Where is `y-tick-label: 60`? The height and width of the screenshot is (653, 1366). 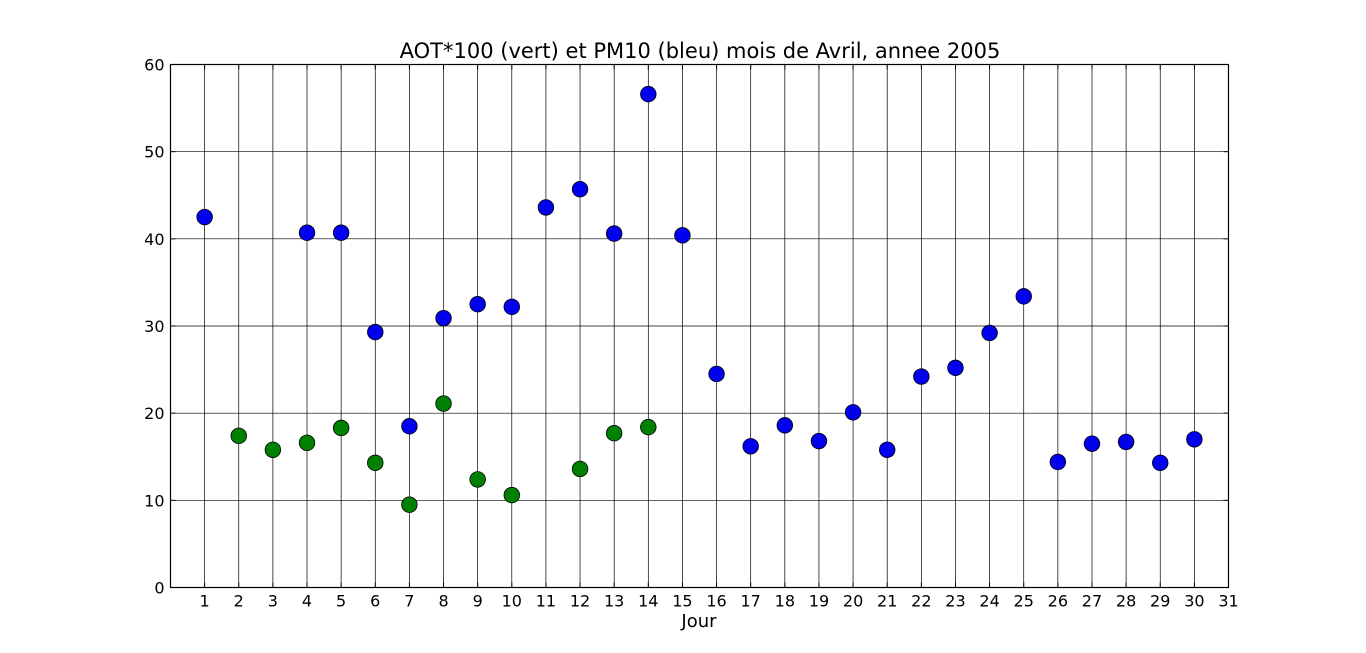 y-tick-label: 60 is located at coordinates (154, 65).